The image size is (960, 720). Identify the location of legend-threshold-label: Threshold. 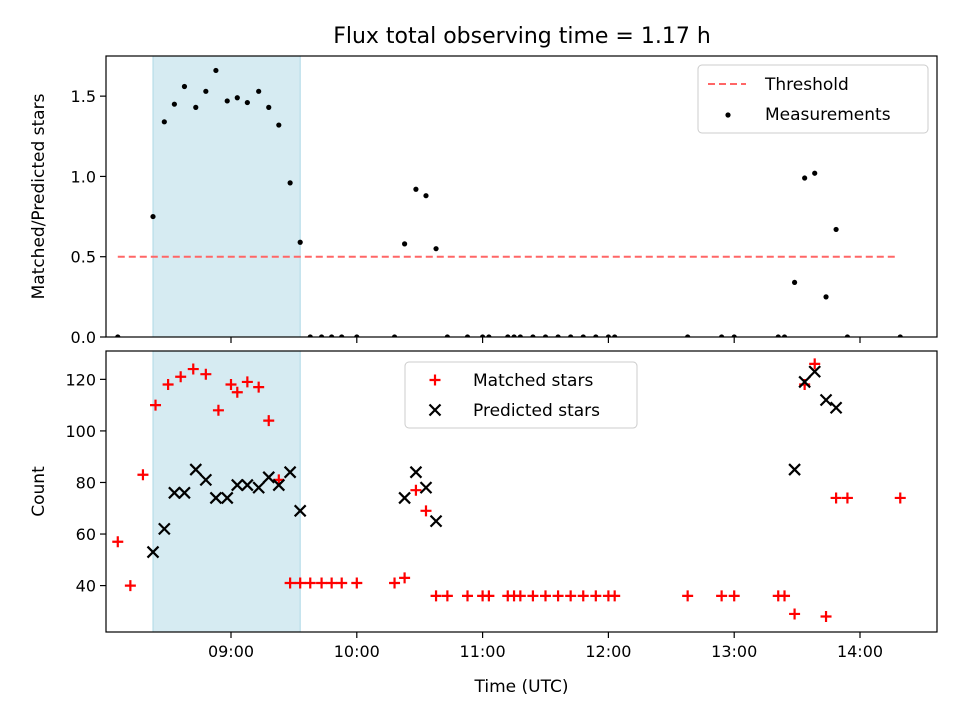
(806, 85).